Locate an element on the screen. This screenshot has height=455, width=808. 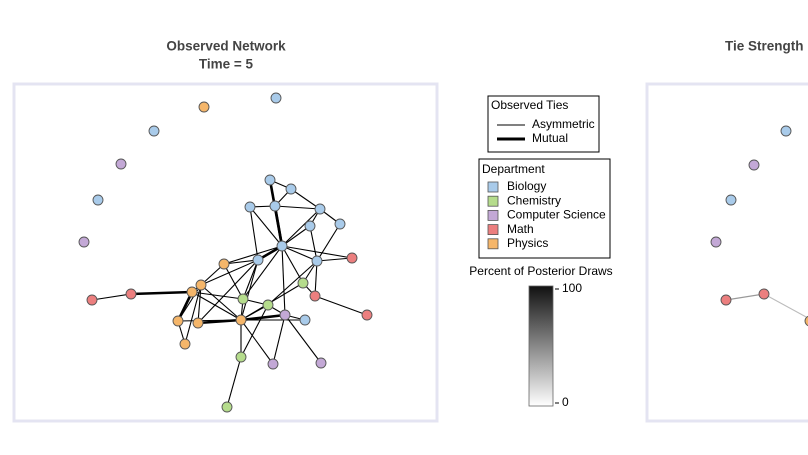
legend-label: Computer Science is located at coordinates (556, 215).